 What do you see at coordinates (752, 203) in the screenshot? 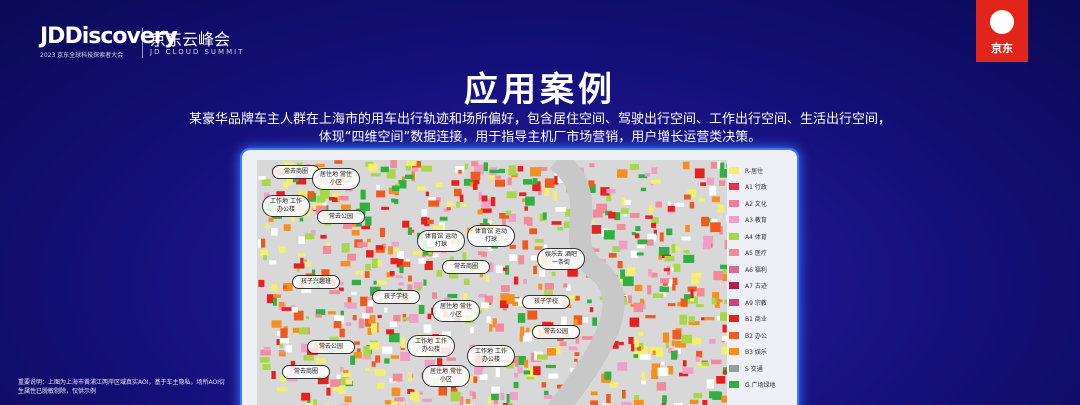
I see `legend-item: A2 文化` at bounding box center [752, 203].